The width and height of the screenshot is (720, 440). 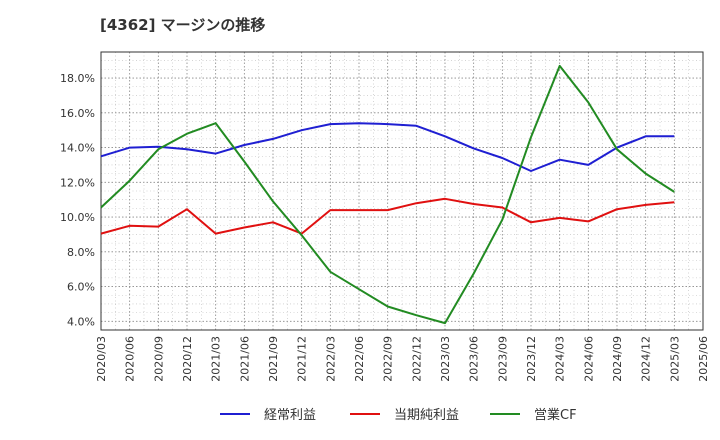 What do you see at coordinates (273, 359) in the screenshot?
I see `x-tick-label: 2021/09` at bounding box center [273, 359].